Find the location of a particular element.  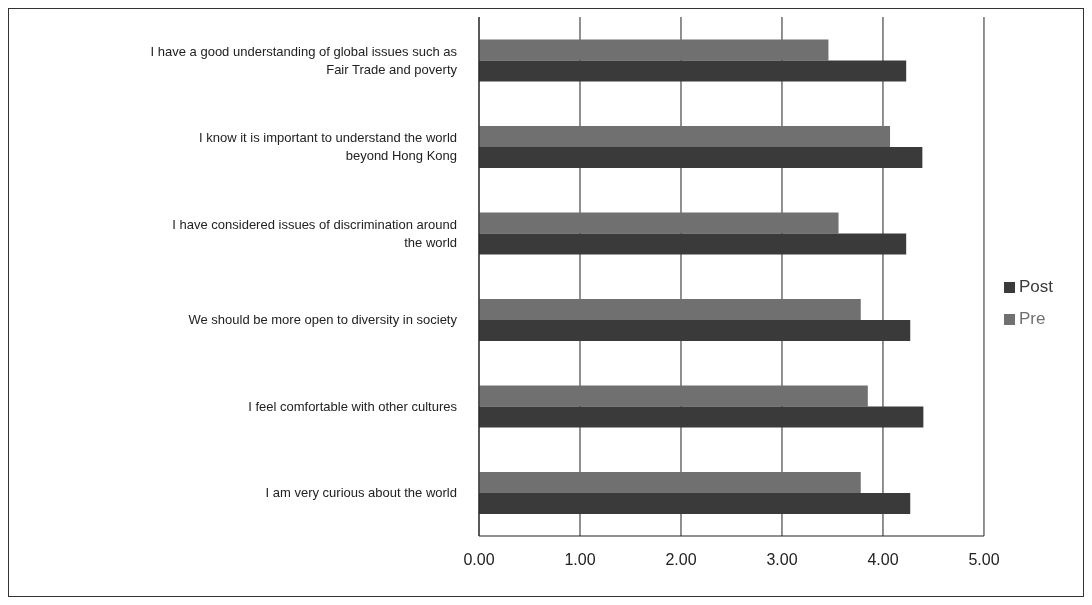

y-tick-label: I have a good understanding of global issues such as Fair Trade and poverty is located at coordinates (304, 60).